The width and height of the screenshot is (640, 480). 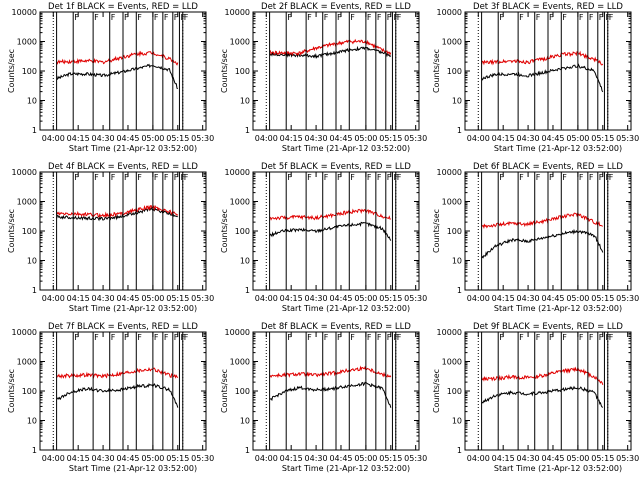 I want to click on panel-title: Det 6f BLACK = Events, RED = LLD, so click(x=548, y=167).